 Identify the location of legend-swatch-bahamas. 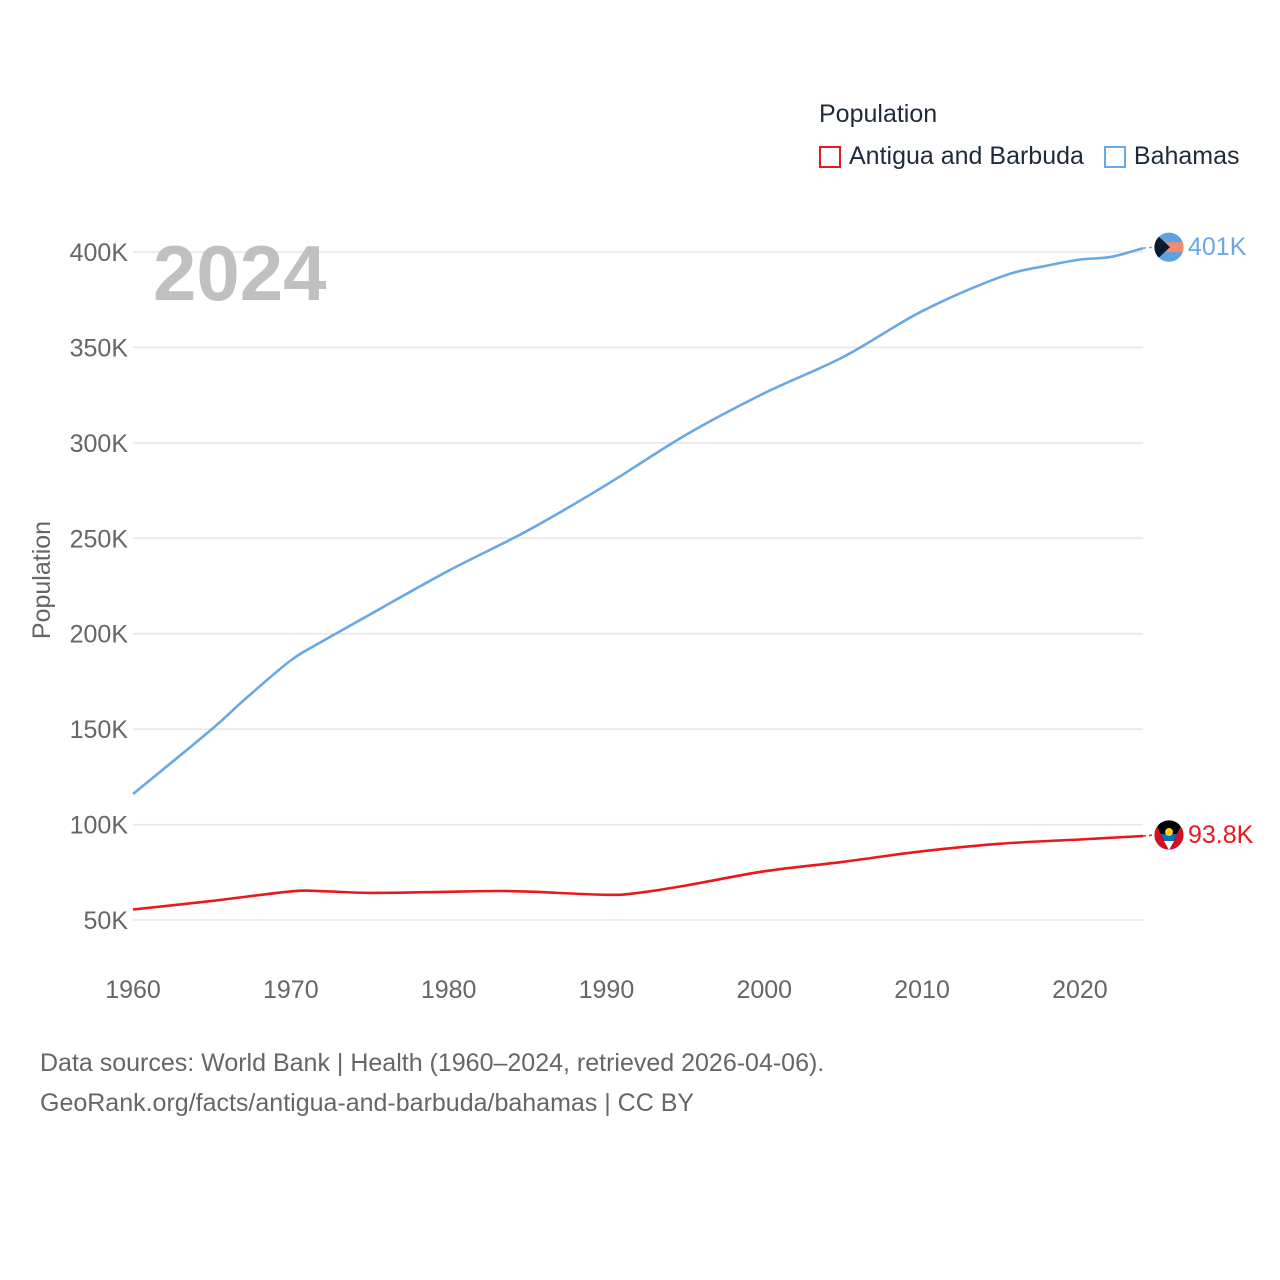
(1114, 156).